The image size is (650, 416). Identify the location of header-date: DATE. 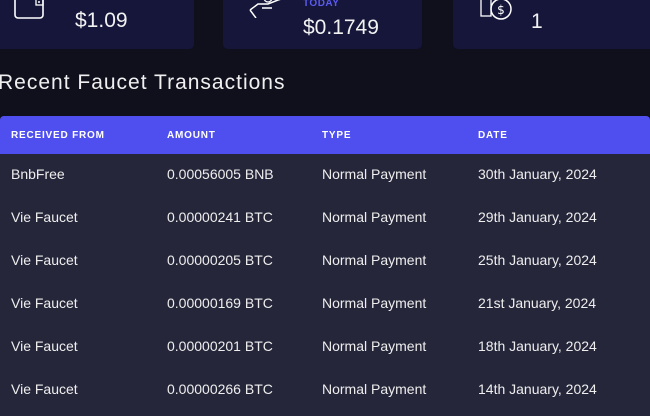
(493, 135).